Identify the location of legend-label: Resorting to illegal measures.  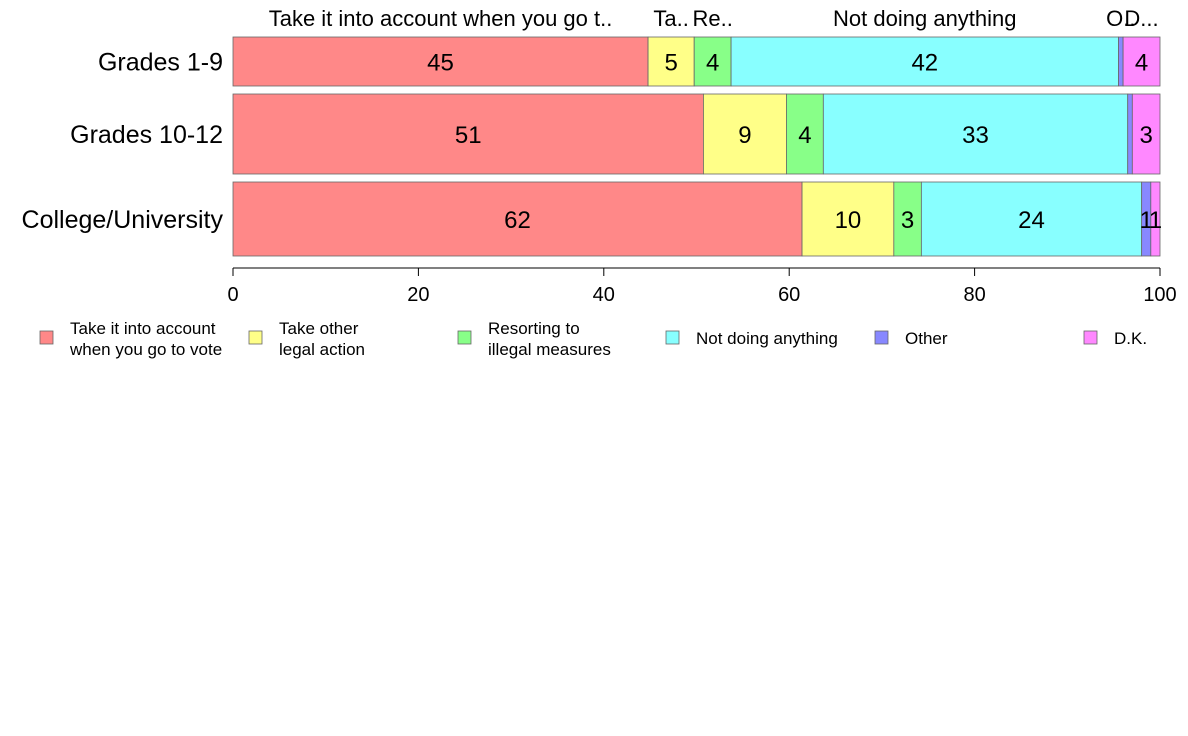
(549, 339).